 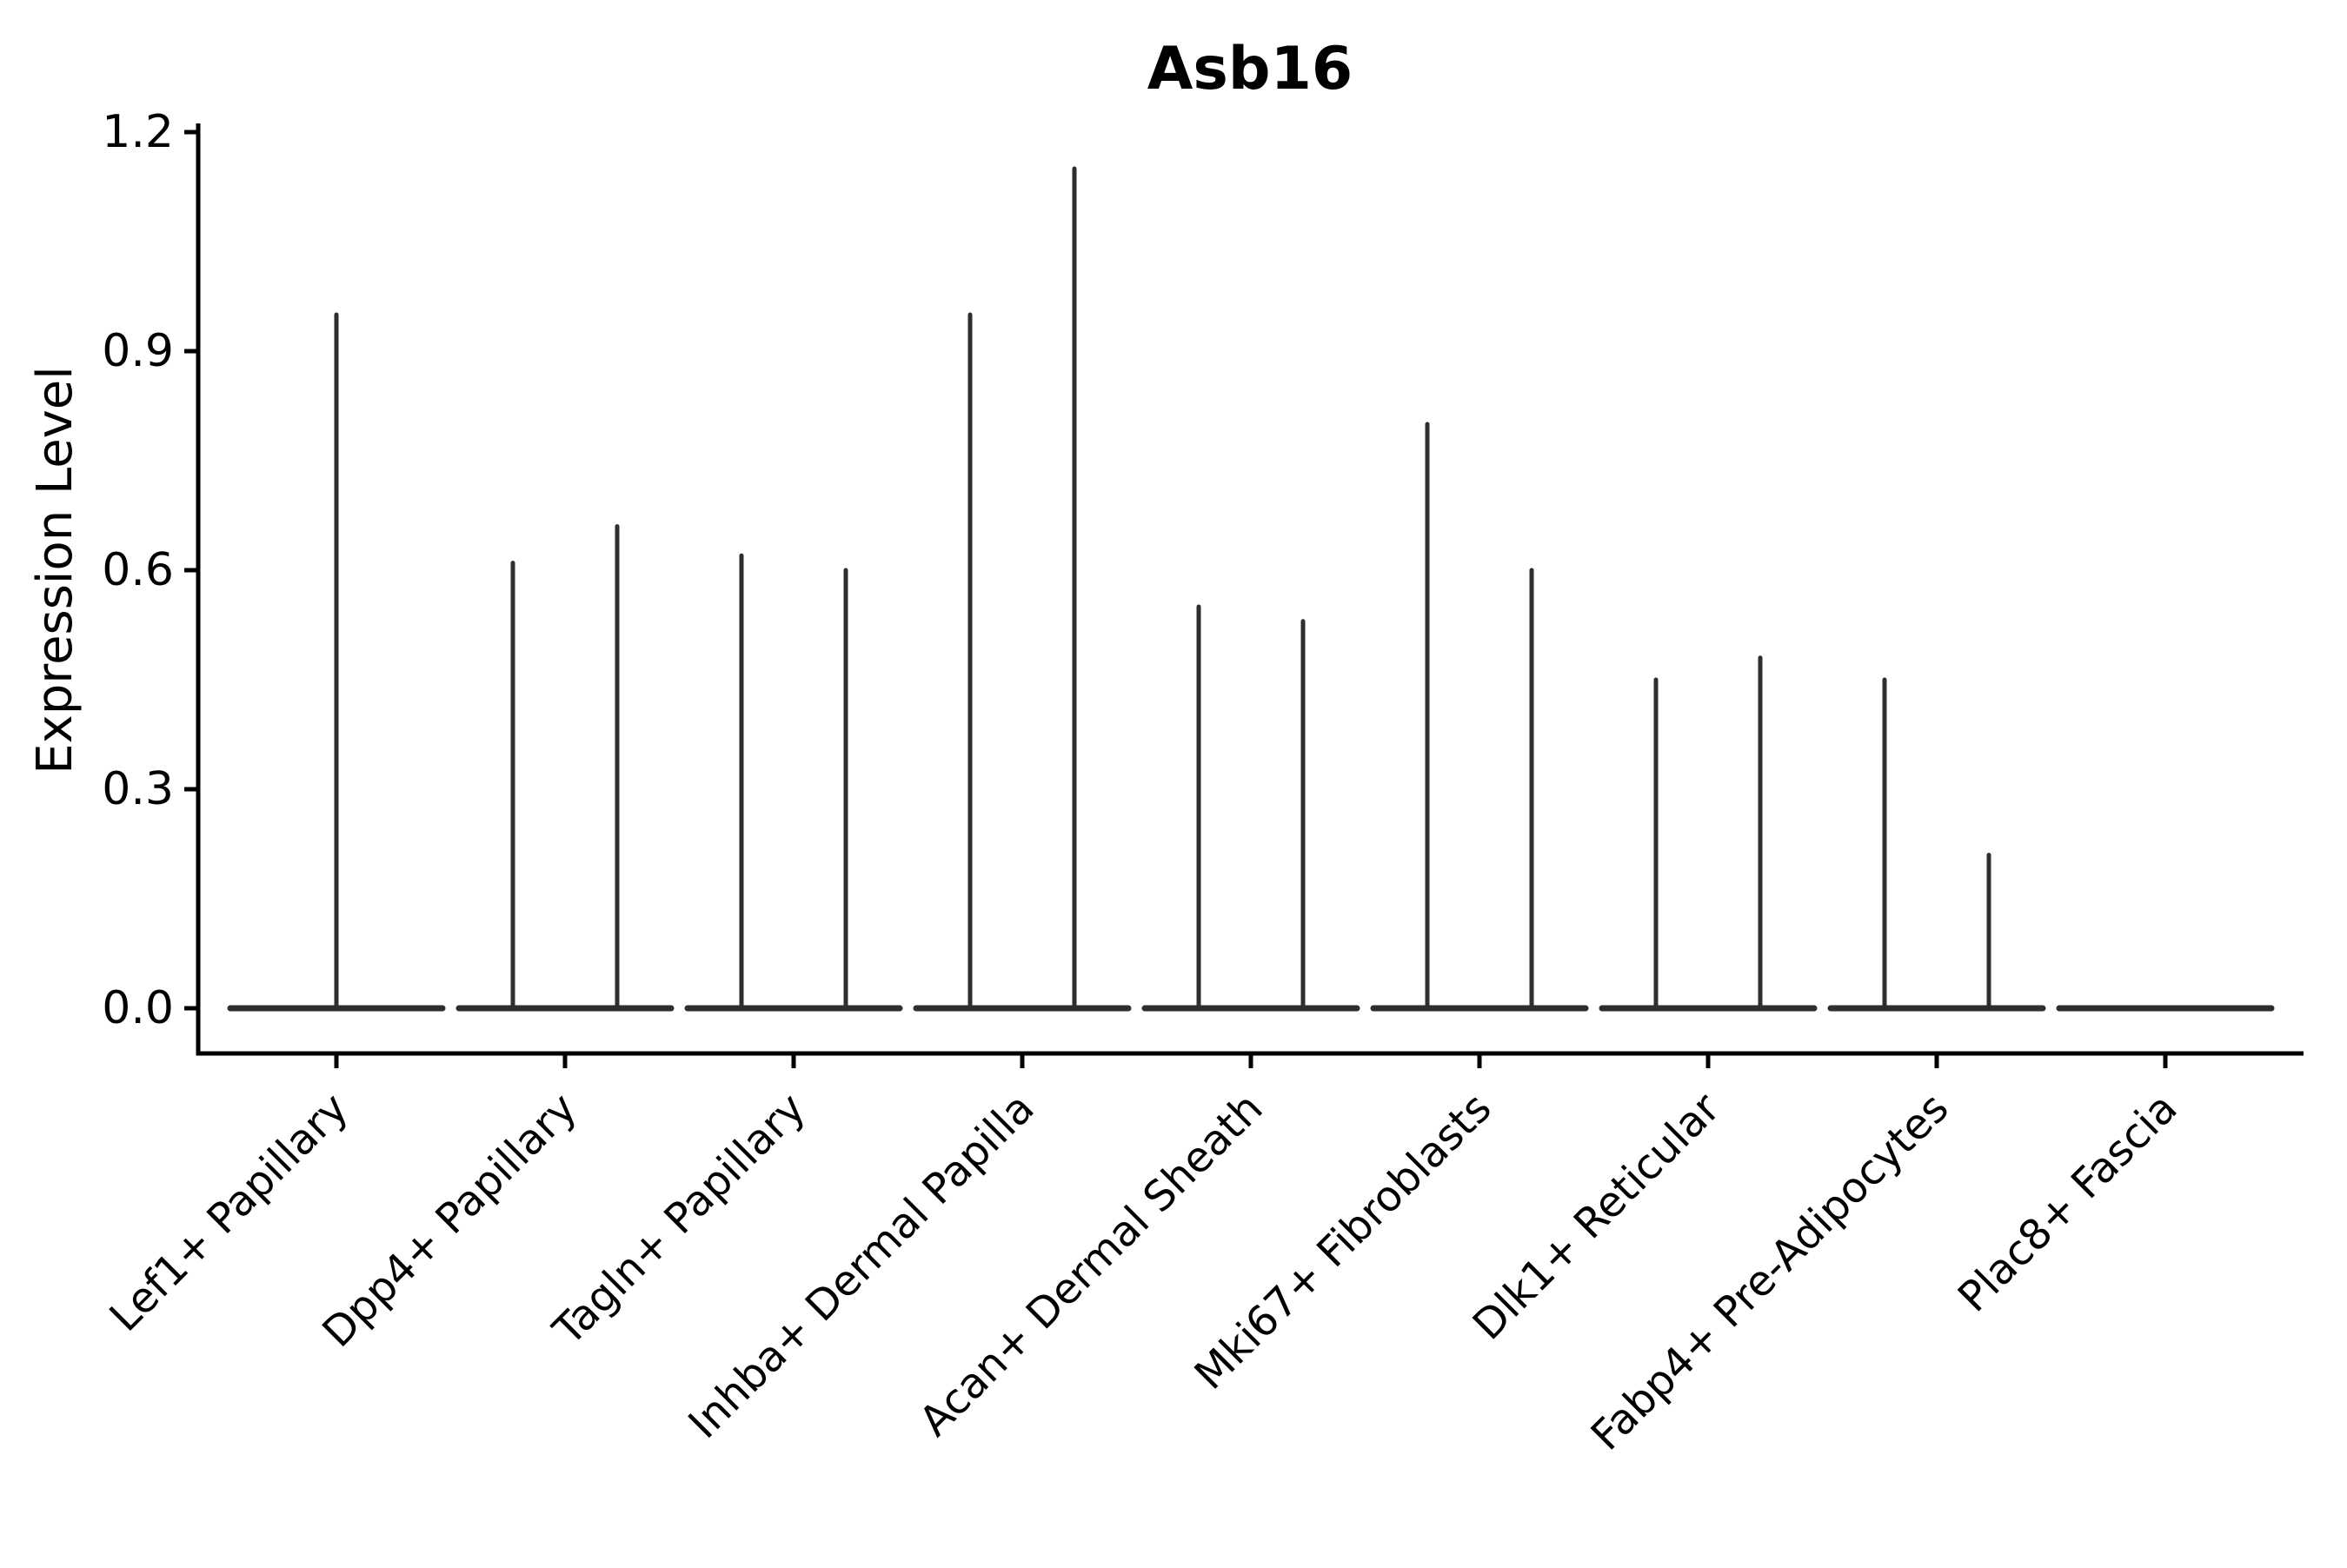 What do you see at coordinates (229, 1212) in the screenshot?
I see `x-tick-label: Lef1+ Papillary` at bounding box center [229, 1212].